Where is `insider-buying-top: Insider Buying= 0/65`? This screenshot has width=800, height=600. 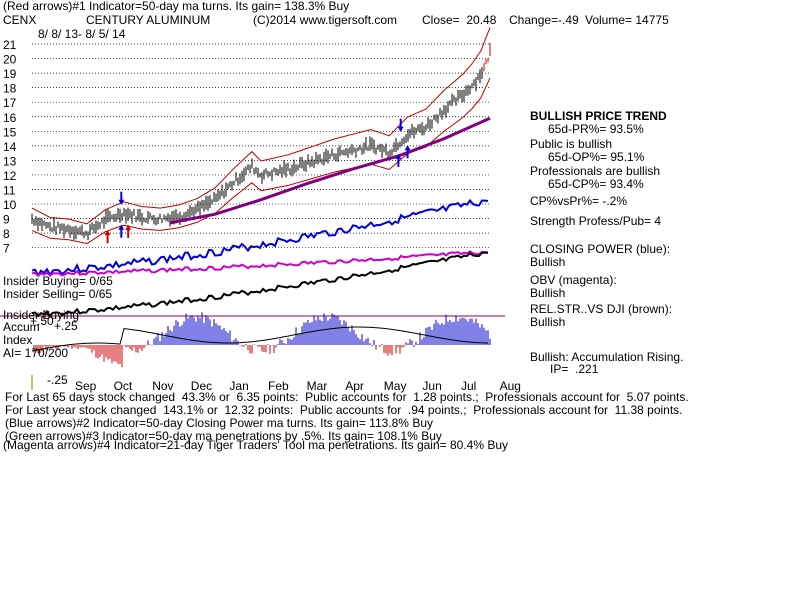
insider-buying-top: Insider Buying= 0/65 is located at coordinates (58, 281).